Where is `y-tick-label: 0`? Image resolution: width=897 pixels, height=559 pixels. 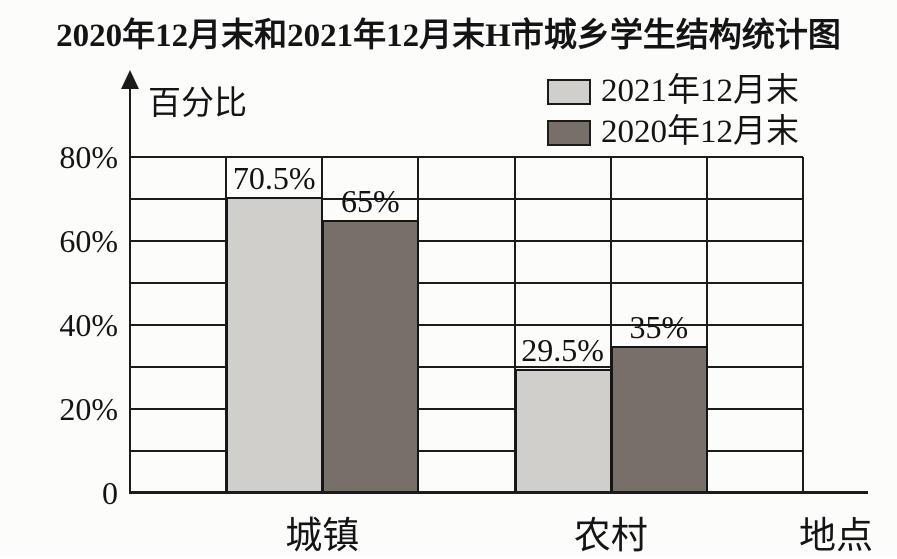
y-tick-label: 0 is located at coordinates (110, 493).